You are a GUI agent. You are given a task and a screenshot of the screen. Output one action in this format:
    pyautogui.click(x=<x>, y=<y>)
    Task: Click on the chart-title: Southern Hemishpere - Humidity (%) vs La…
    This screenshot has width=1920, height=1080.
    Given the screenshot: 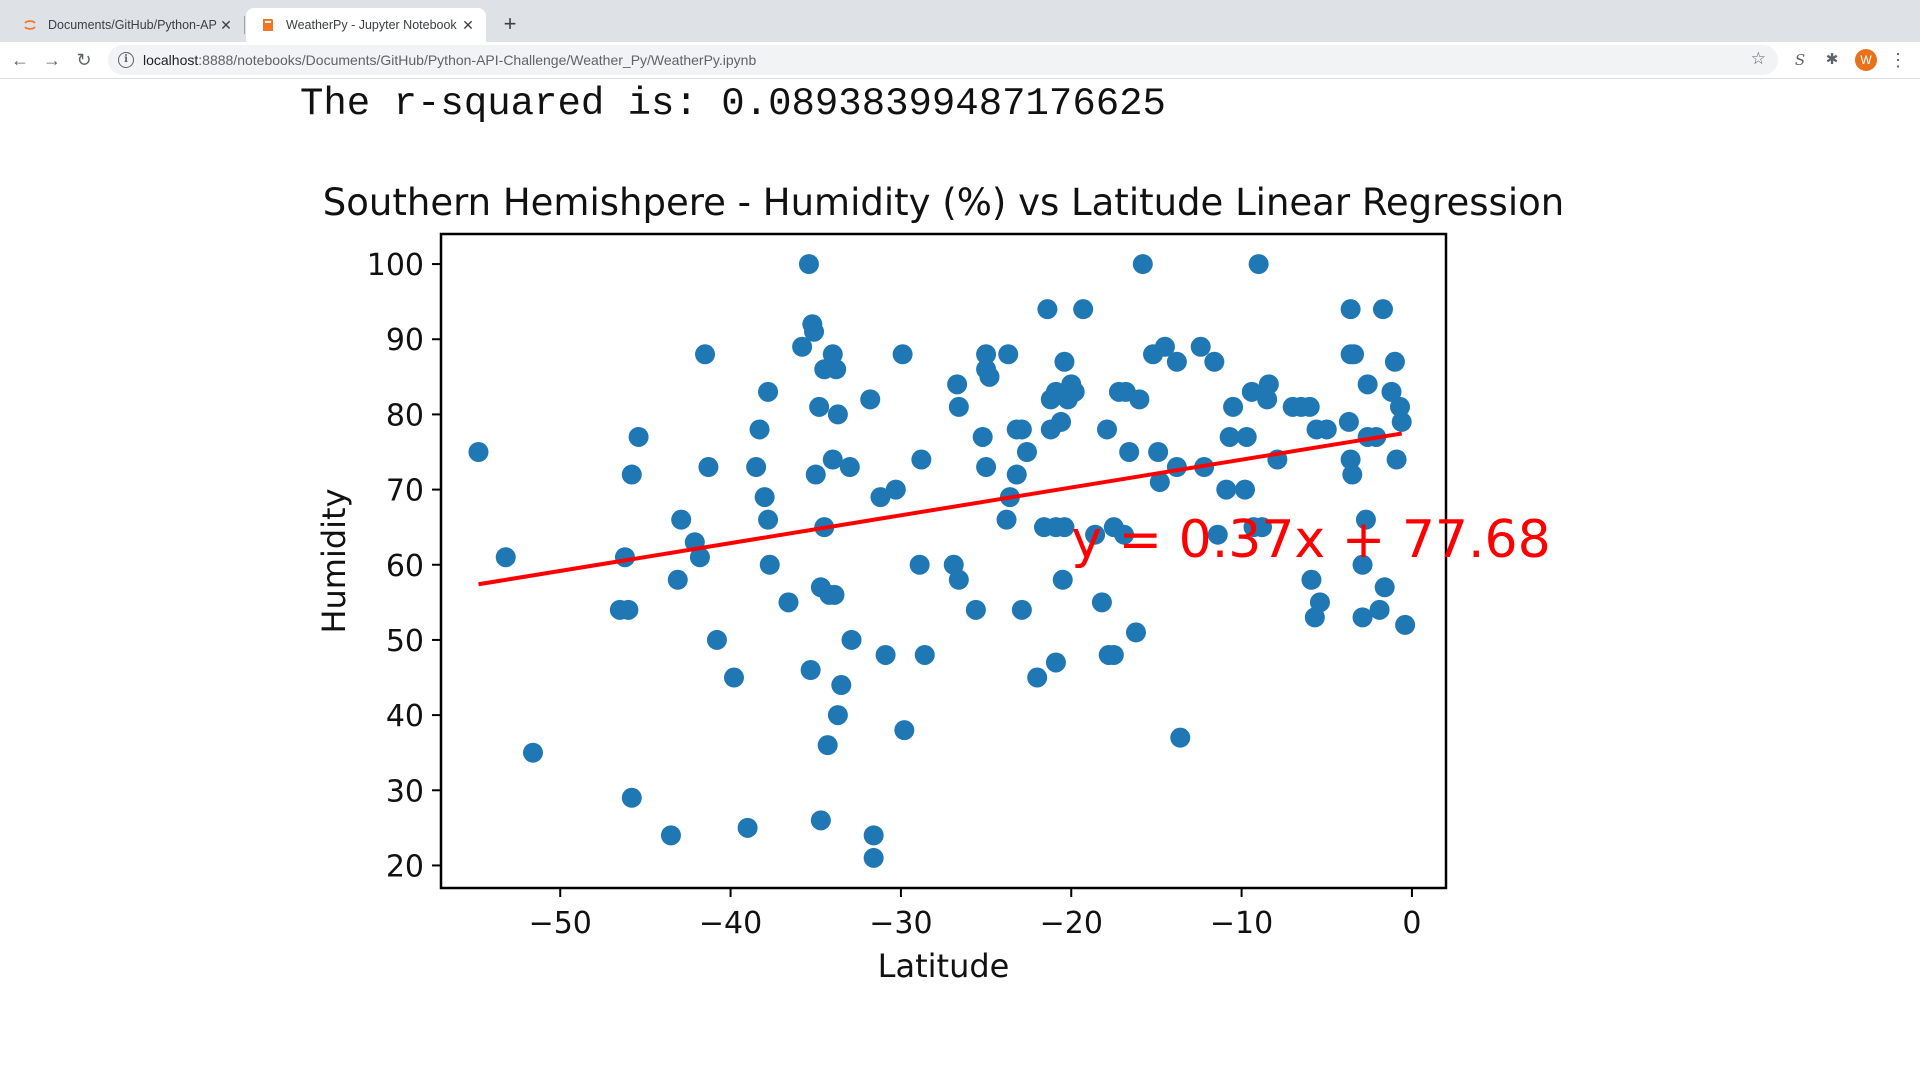 What is the action you would take?
    pyautogui.click(x=943, y=202)
    